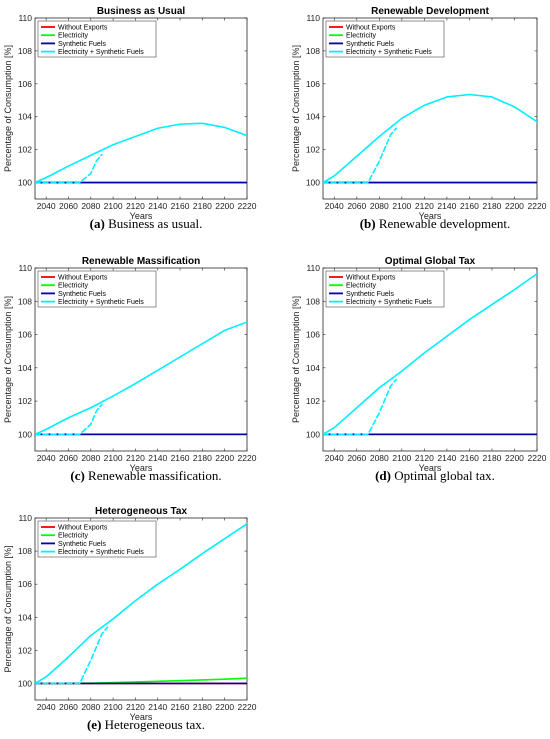 The width and height of the screenshot is (550, 739). I want to click on figure-caption: (d) Optimal global tax., so click(435, 475).